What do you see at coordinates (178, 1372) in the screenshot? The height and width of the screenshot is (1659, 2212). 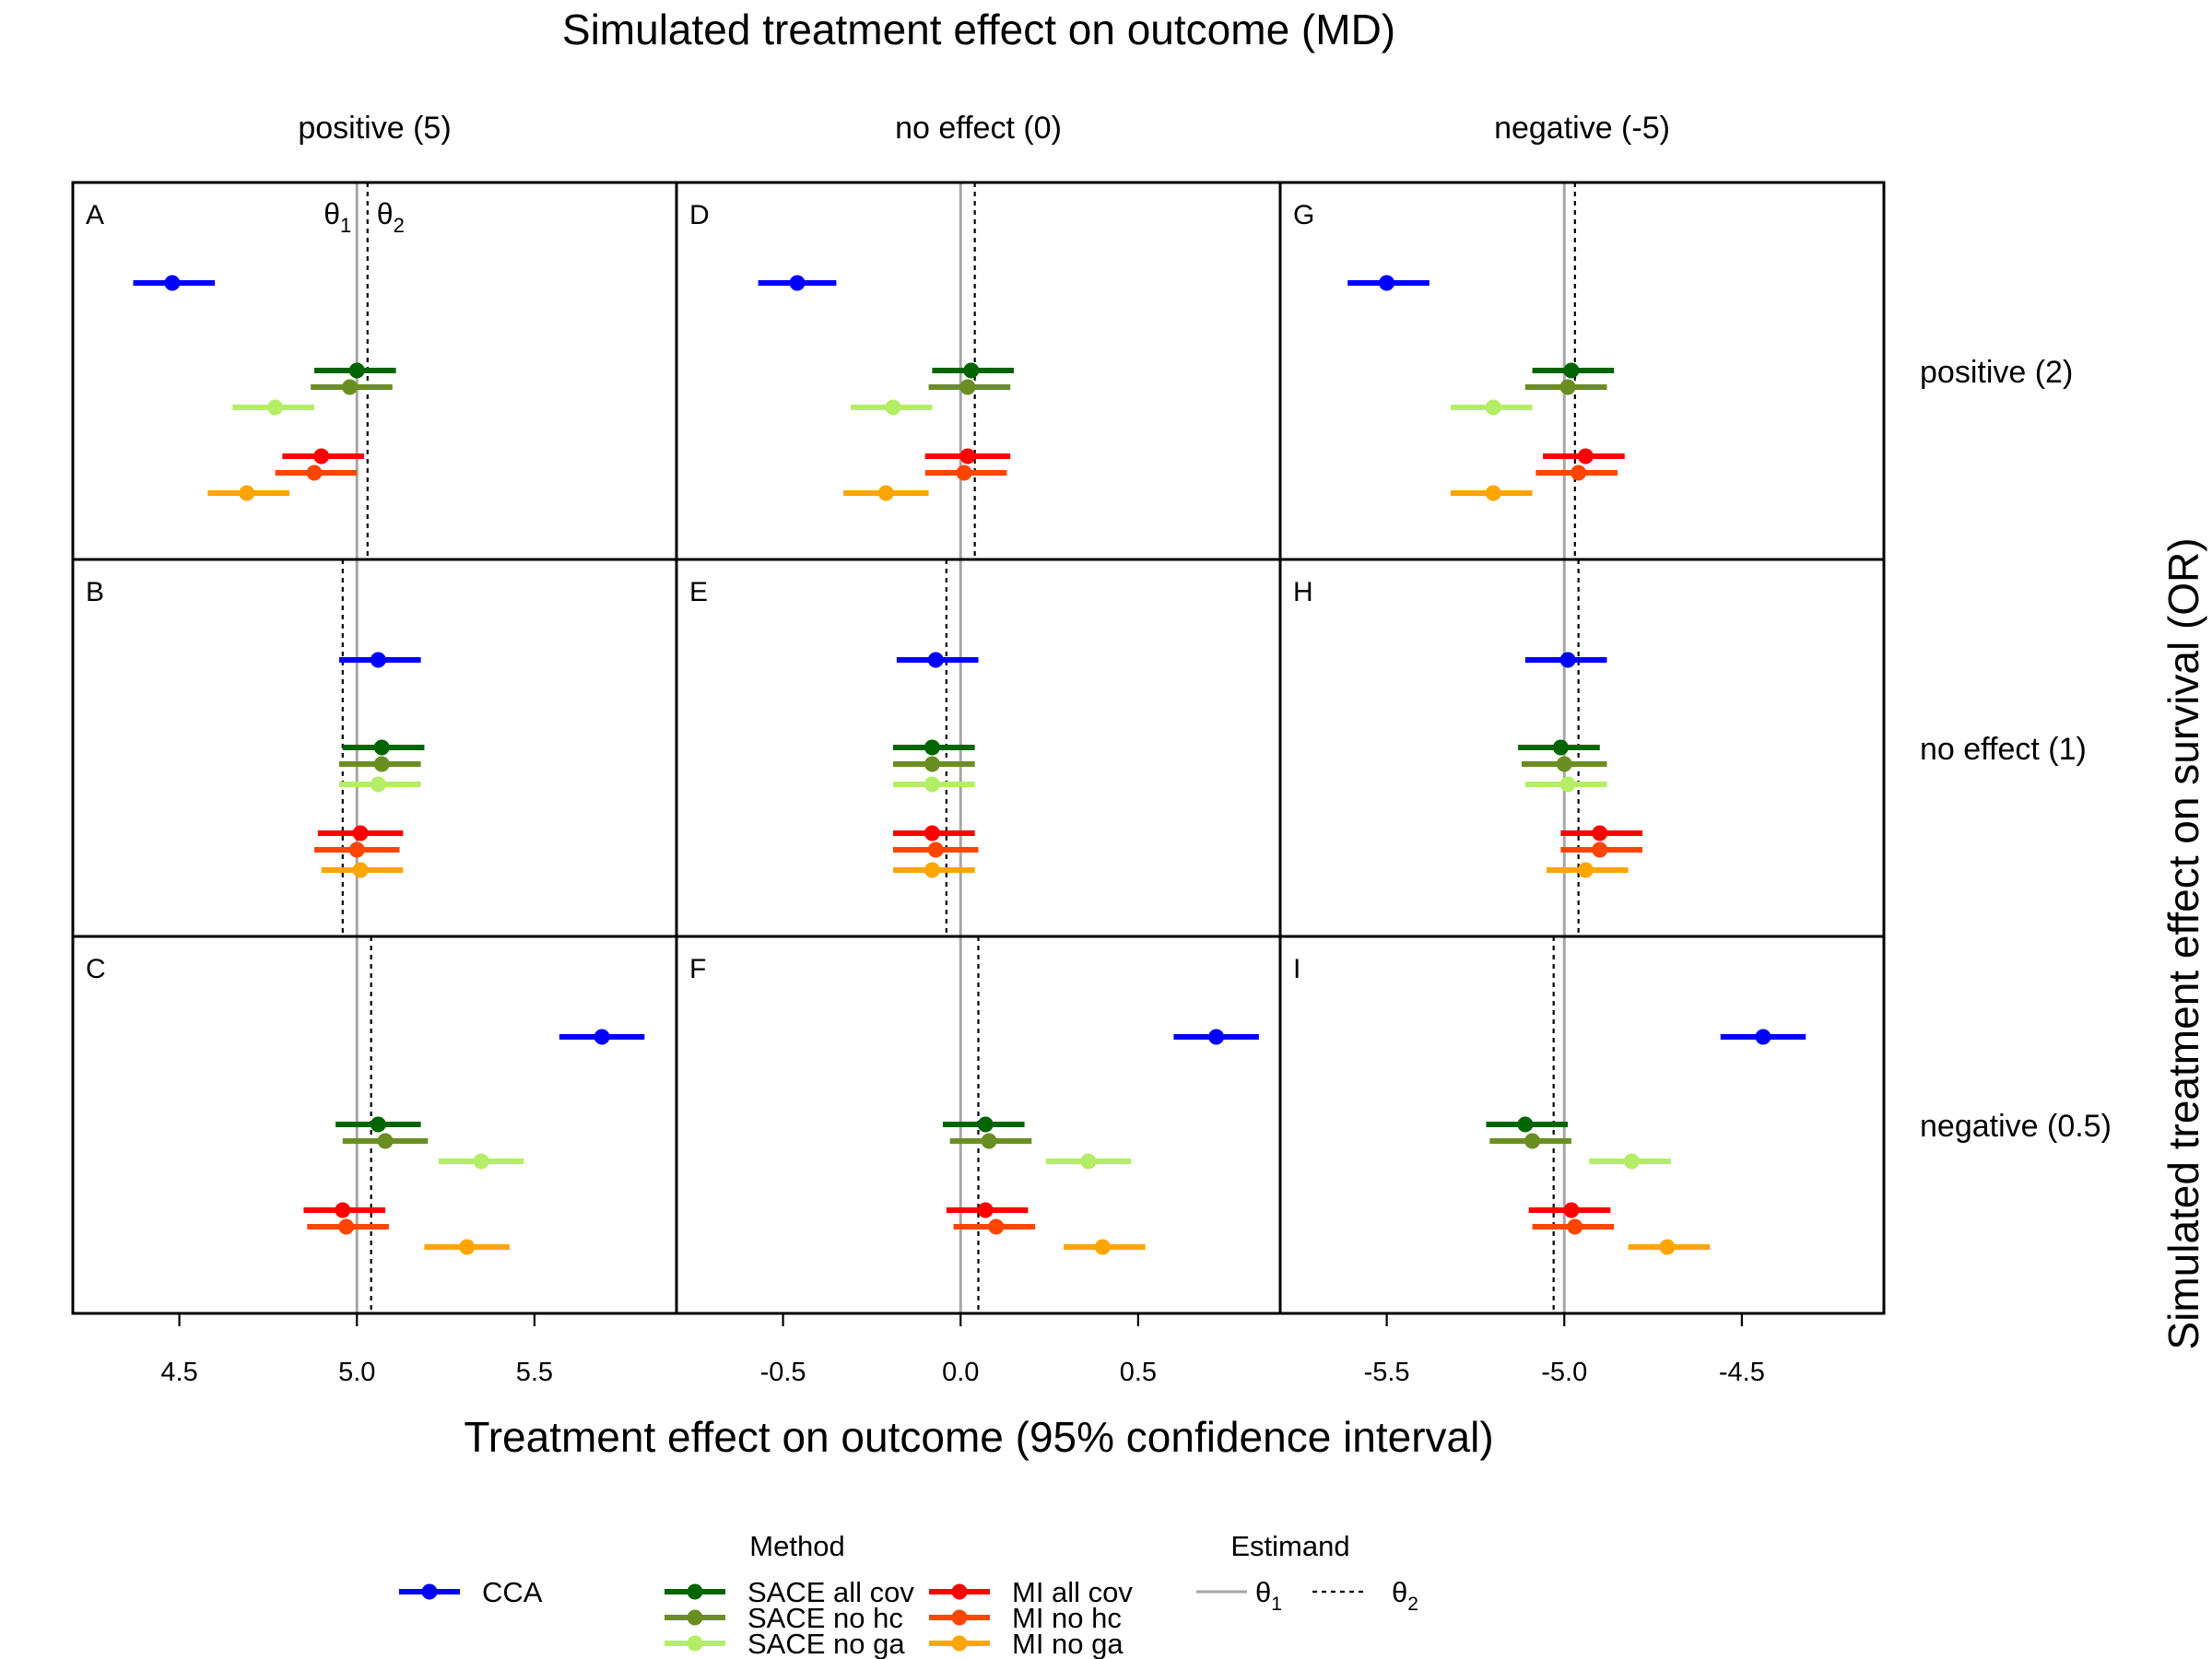 I see `x-tick-label: 4.5` at bounding box center [178, 1372].